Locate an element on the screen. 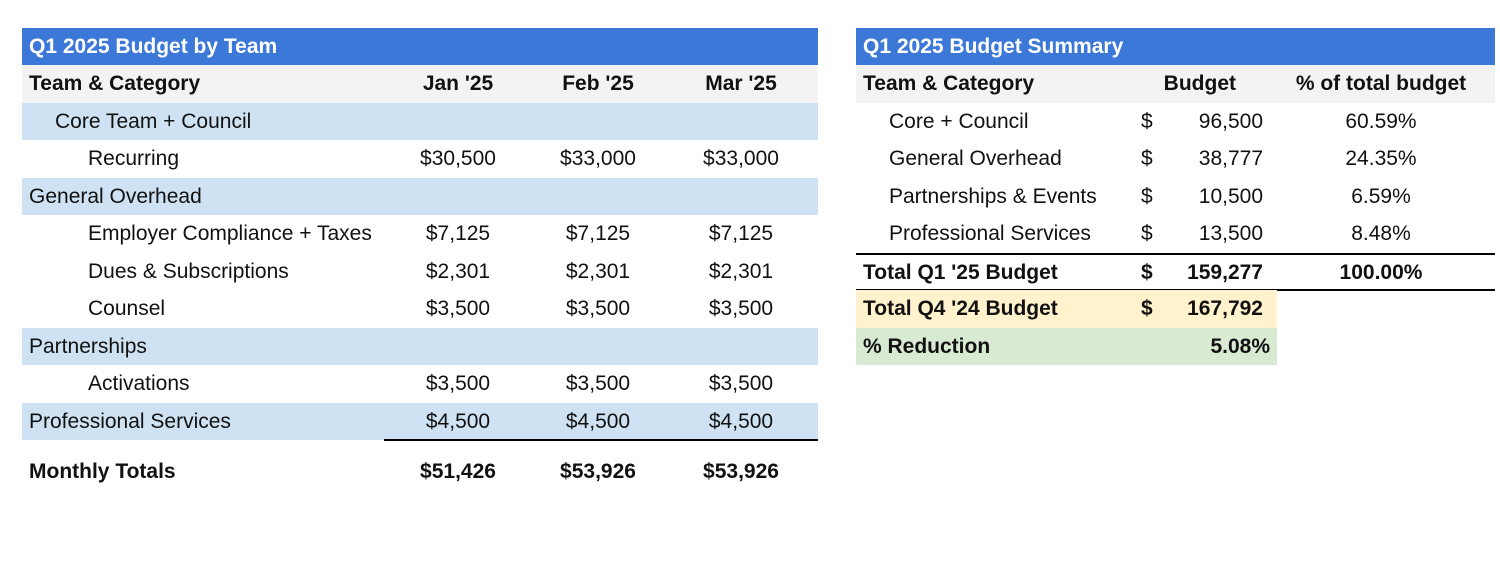 This screenshot has width=1500, height=561. total-q4-row: Total Q4 '24 Budget $ 167,792 is located at coordinates (1175, 309).